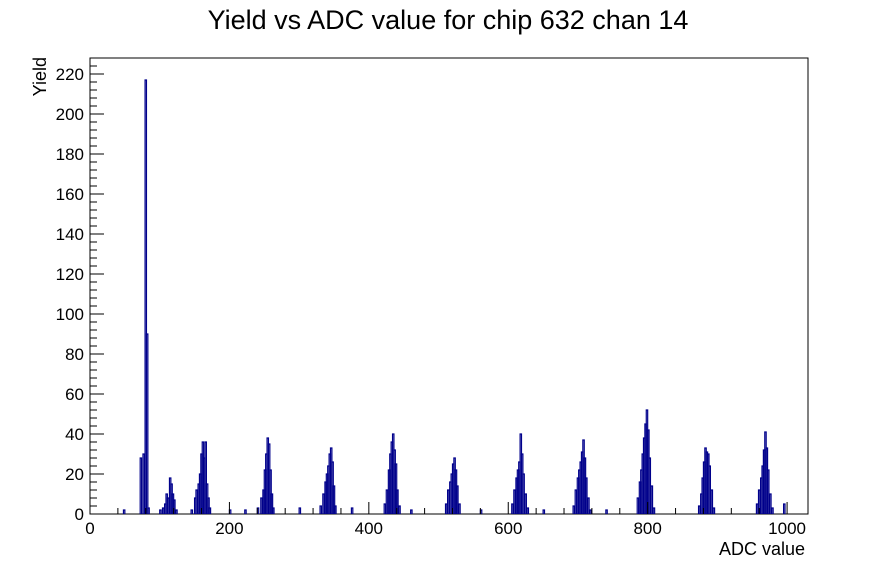 Image resolution: width=896 pixels, height=572 pixels. I want to click on y-tick-label: 80, so click(74, 354).